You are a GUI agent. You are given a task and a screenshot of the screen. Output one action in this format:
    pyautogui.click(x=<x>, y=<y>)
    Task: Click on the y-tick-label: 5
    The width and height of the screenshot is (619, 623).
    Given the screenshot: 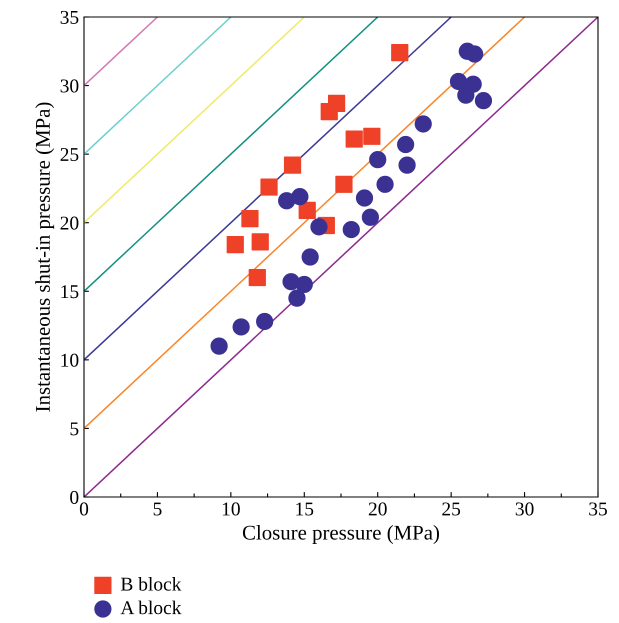 What is the action you would take?
    pyautogui.click(x=74, y=429)
    